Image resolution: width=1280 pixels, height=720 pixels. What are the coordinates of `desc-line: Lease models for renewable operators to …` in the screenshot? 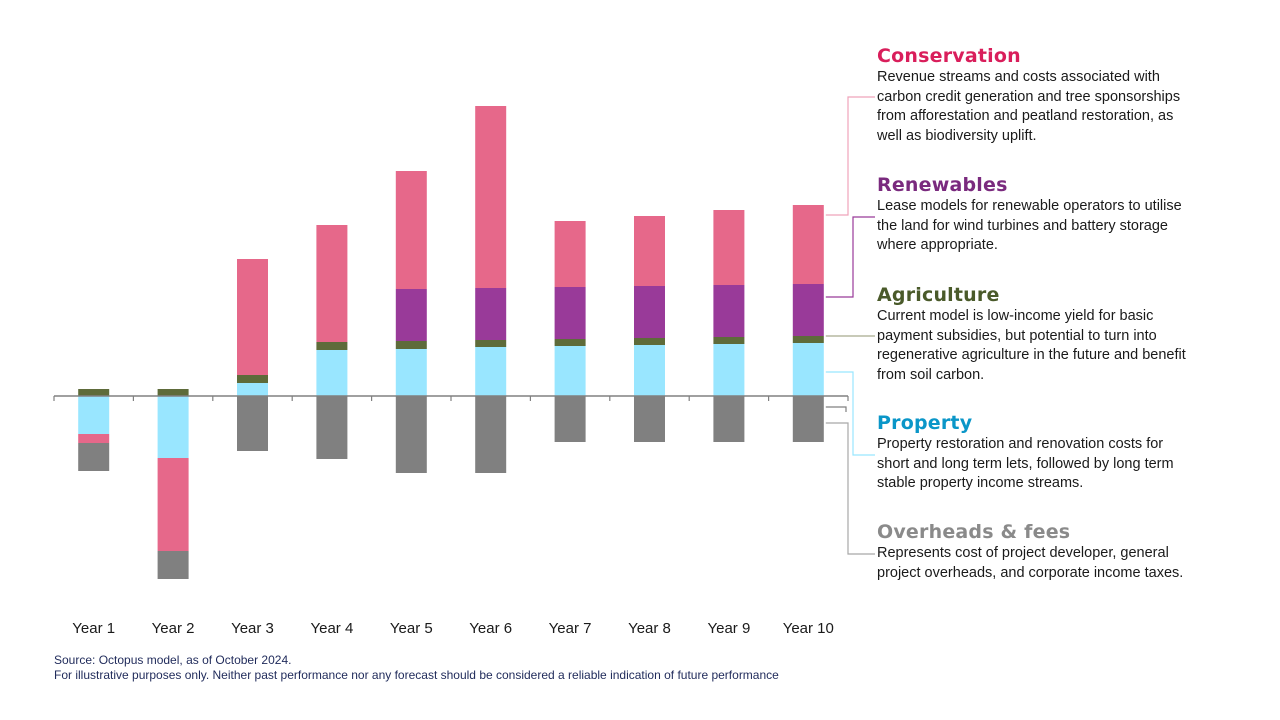 It's located at (1029, 206).